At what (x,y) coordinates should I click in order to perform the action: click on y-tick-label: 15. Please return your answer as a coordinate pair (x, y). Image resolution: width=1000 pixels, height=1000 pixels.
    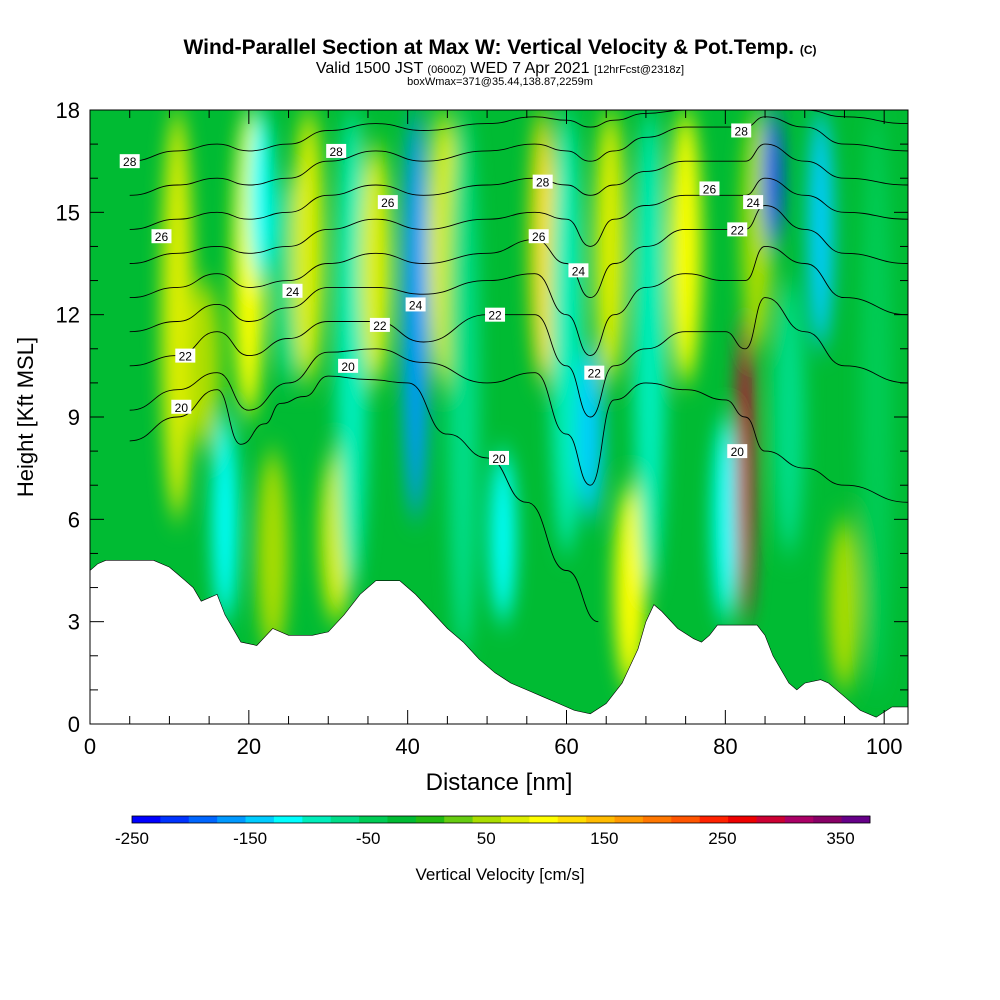
    Looking at the image, I should click on (68, 212).